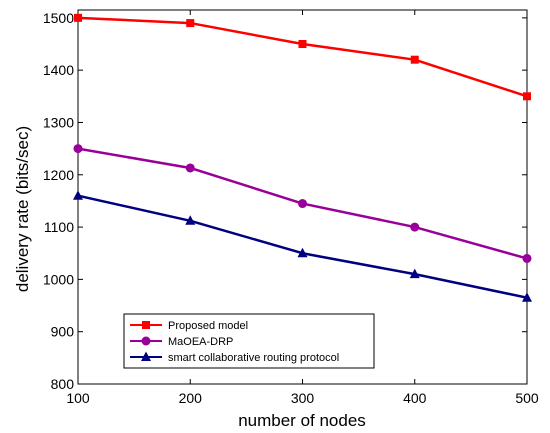 The width and height of the screenshot is (550, 433). What do you see at coordinates (58, 18) in the screenshot?
I see `y-tick-label: 1500` at bounding box center [58, 18].